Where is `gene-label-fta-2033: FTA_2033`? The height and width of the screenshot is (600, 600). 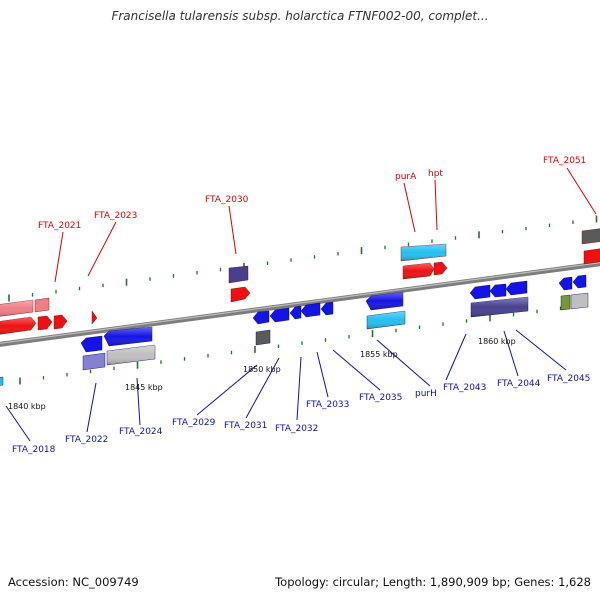
gene-label-fta-2033: FTA_2033 is located at coordinates (327, 405).